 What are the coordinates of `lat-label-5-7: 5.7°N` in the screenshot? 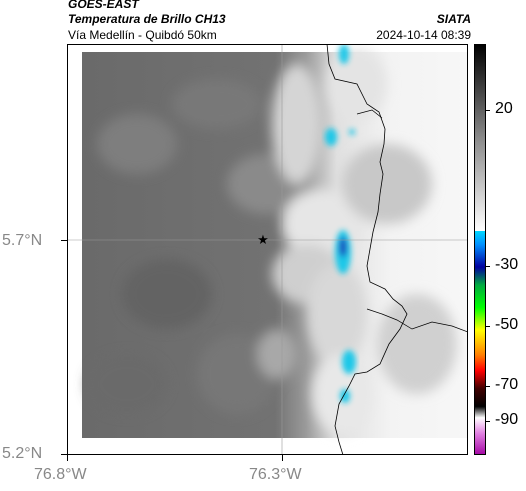 It's located at (22, 240).